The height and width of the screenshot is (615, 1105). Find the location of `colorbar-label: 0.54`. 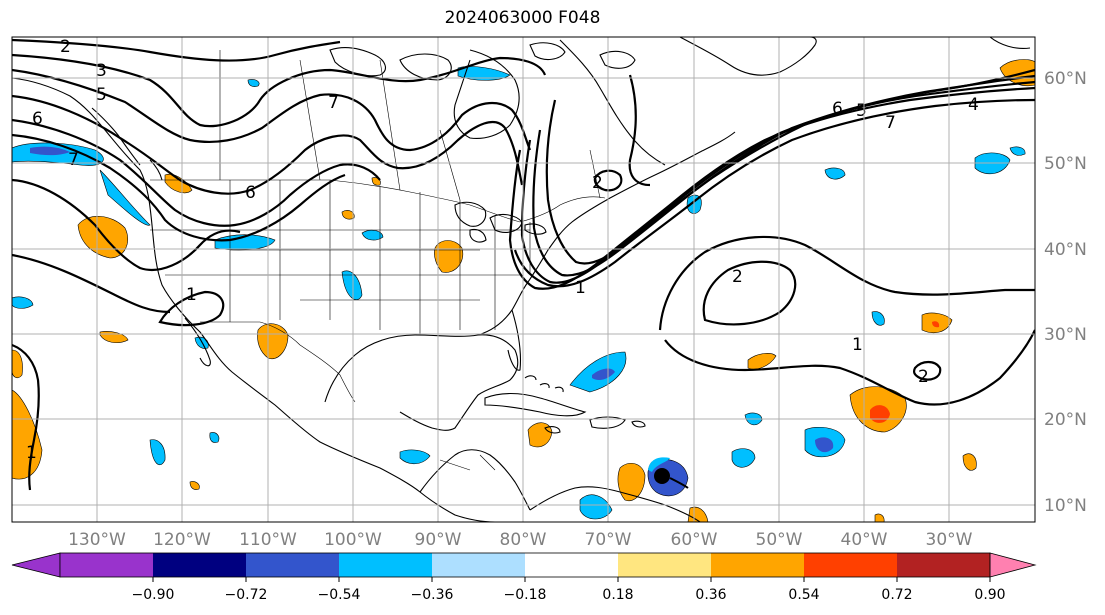

colorbar-label: 0.54 is located at coordinates (803, 595).